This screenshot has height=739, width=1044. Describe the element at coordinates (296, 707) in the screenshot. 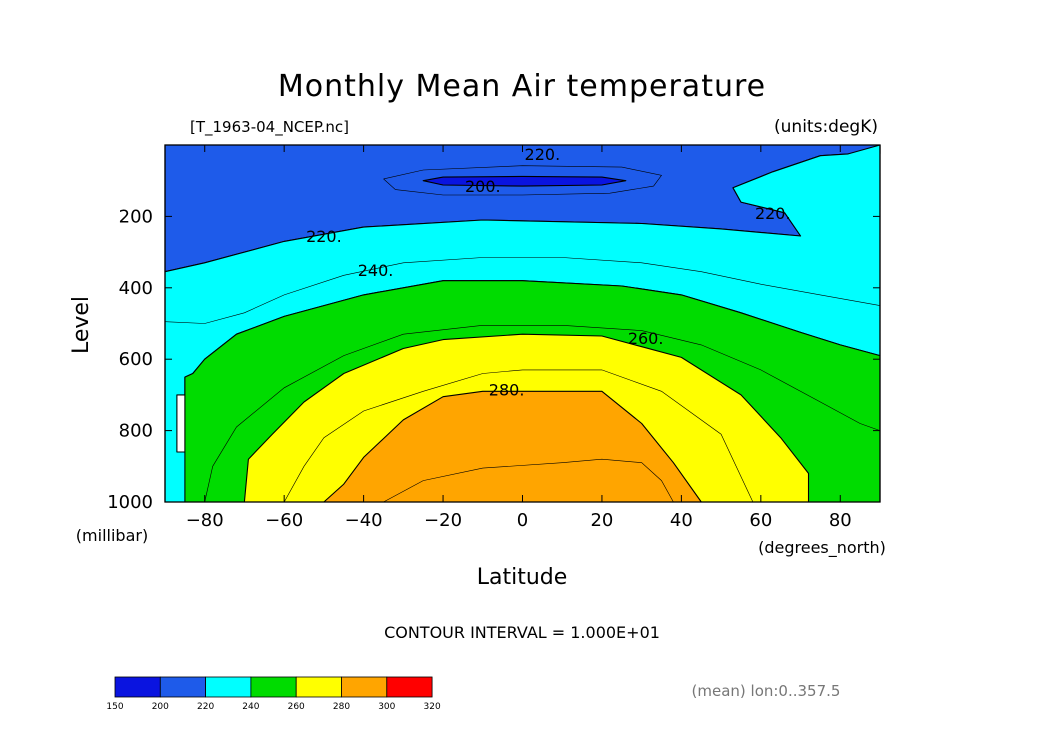

I see `colorbar-tick-label: 260` at that location.